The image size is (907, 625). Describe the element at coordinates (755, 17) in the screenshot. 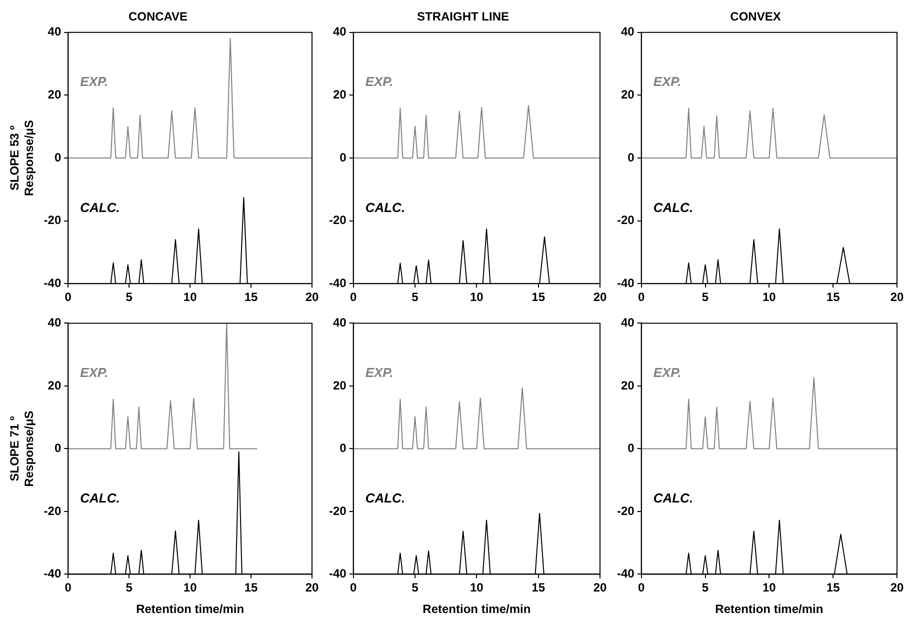

I see `chart-title: CONVEX` at that location.